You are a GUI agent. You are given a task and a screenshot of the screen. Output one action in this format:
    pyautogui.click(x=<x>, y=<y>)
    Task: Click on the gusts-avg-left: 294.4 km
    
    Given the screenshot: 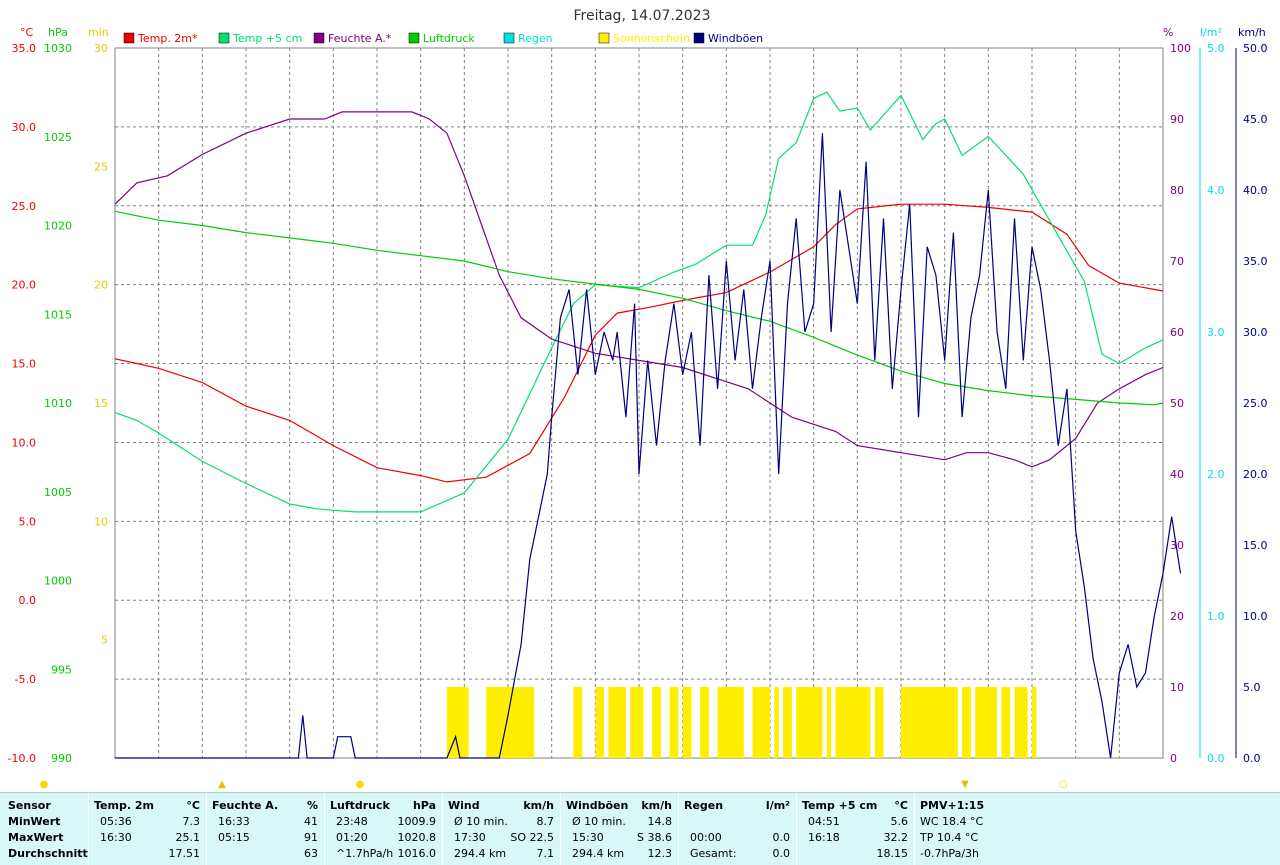 What is the action you would take?
    pyautogui.click(x=598, y=853)
    